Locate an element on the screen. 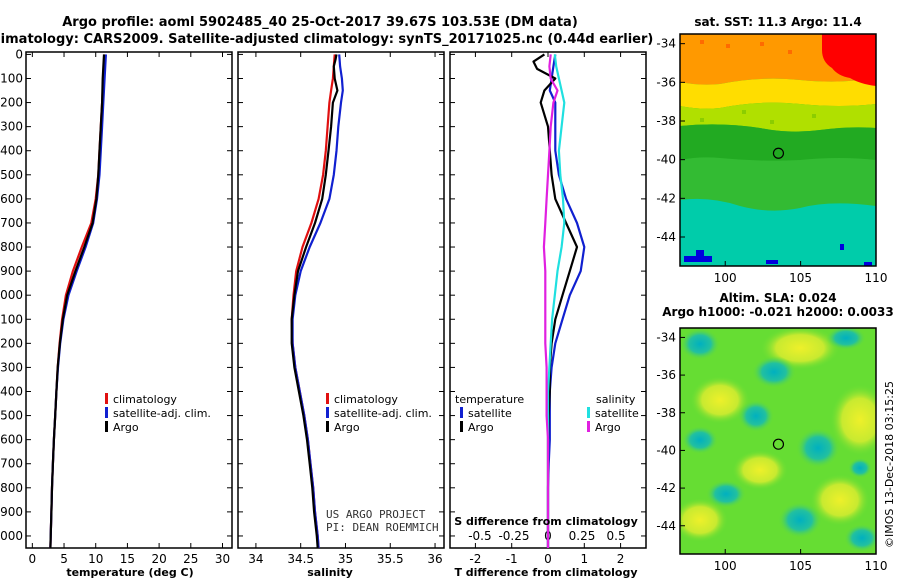 Image resolution: width=900 pixels, height=580 pixels. lat-tick-label: -36 is located at coordinates (666, 82).